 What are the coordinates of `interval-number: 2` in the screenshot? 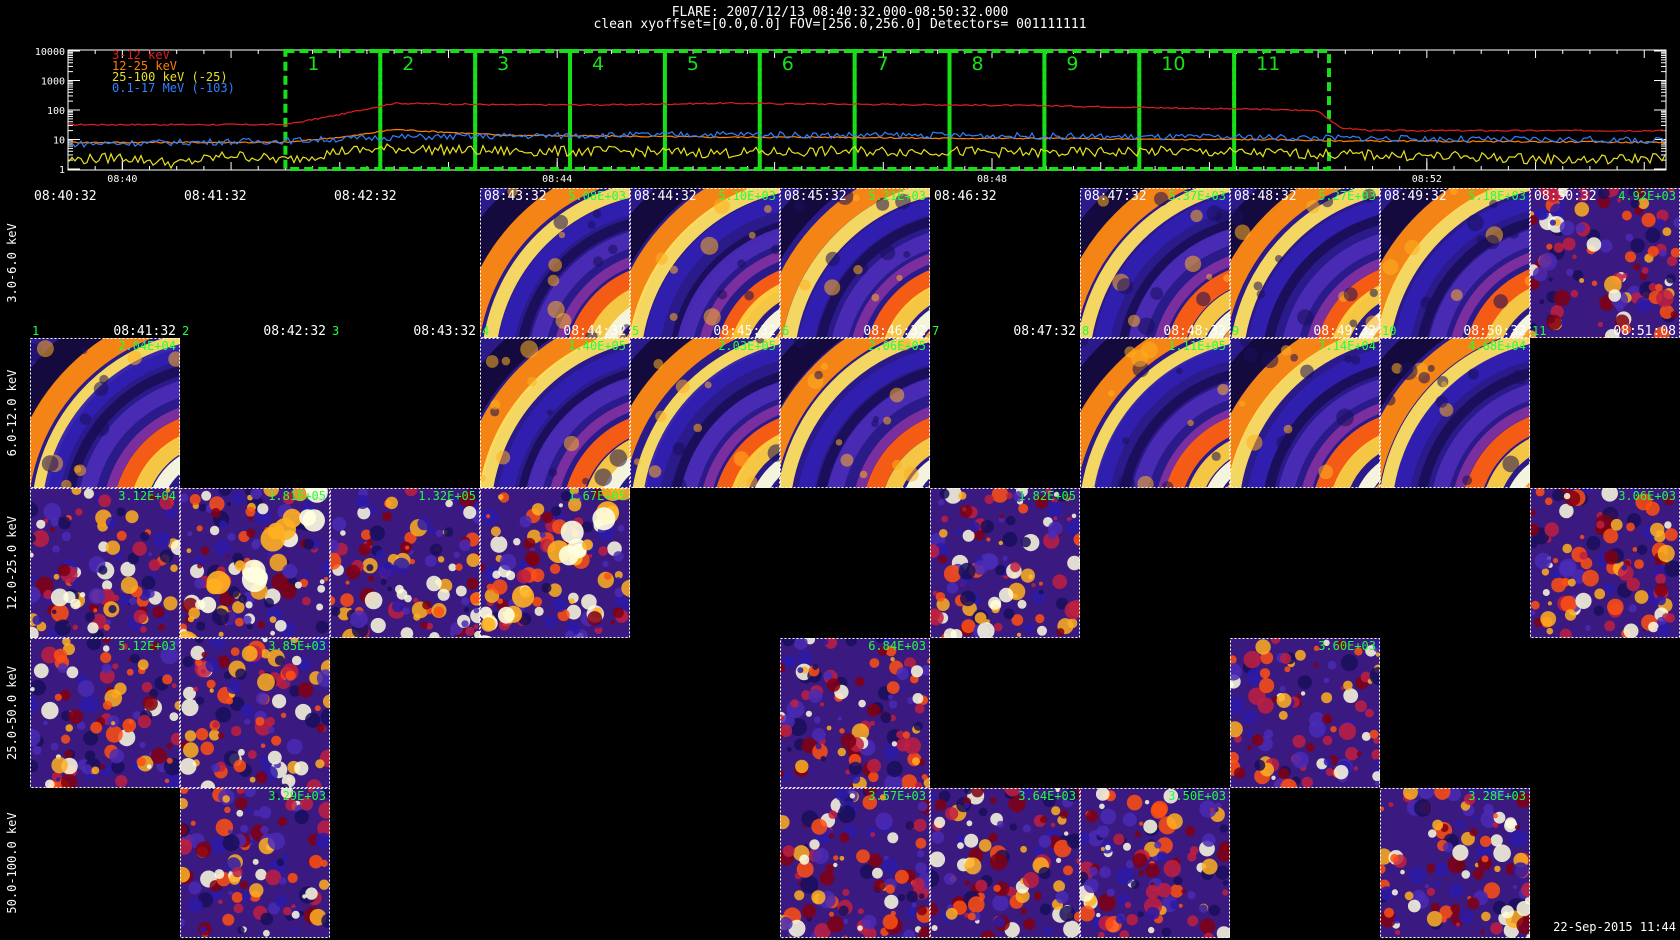 It's located at (408, 64).